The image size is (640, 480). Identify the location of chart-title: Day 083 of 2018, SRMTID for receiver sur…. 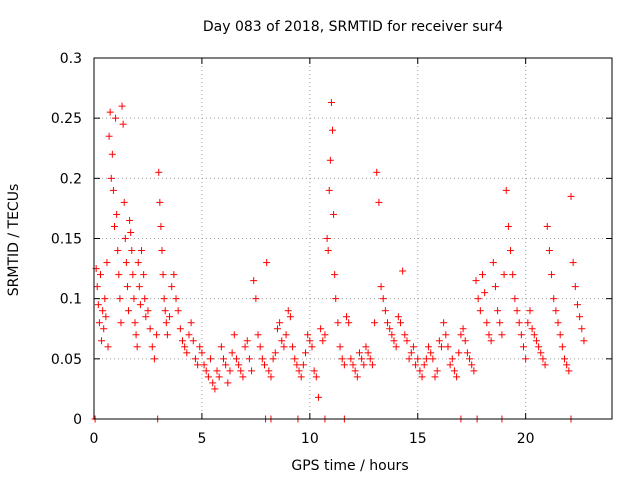
(353, 27).